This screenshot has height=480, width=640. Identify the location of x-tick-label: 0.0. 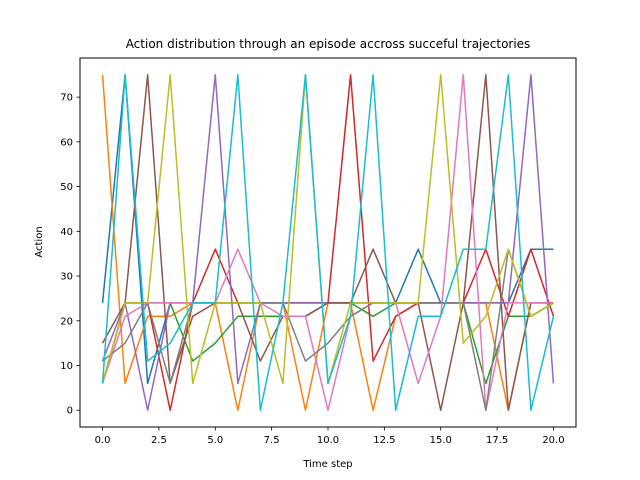
(103, 440).